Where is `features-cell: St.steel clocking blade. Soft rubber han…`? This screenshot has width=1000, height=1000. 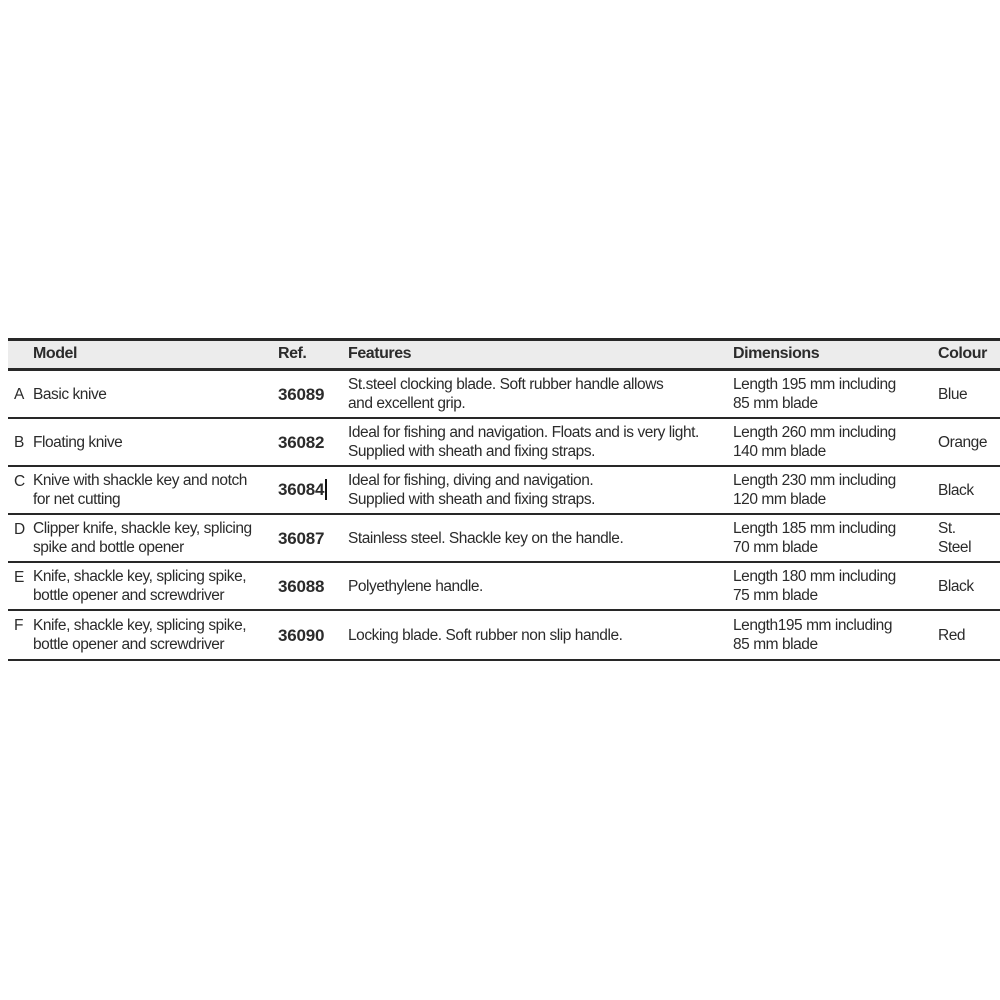
features-cell: St.steel clocking blade. Soft rubber han… is located at coordinates (506, 394).